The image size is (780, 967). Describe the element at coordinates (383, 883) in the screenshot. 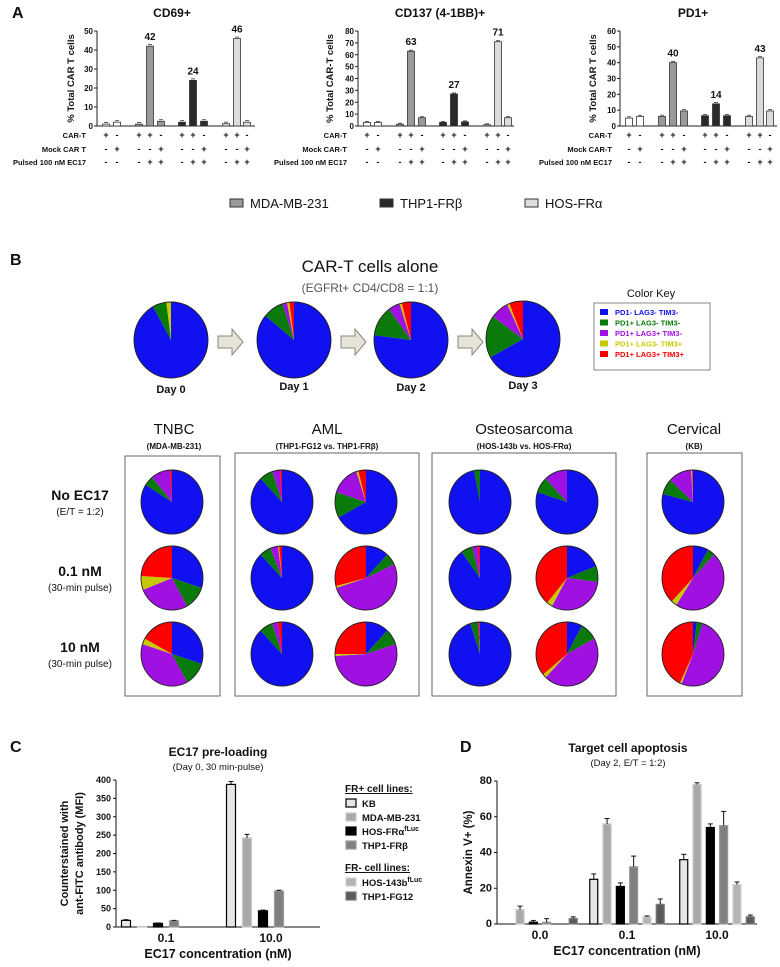

I see `legend-item: HOS-143bfLuc` at that location.